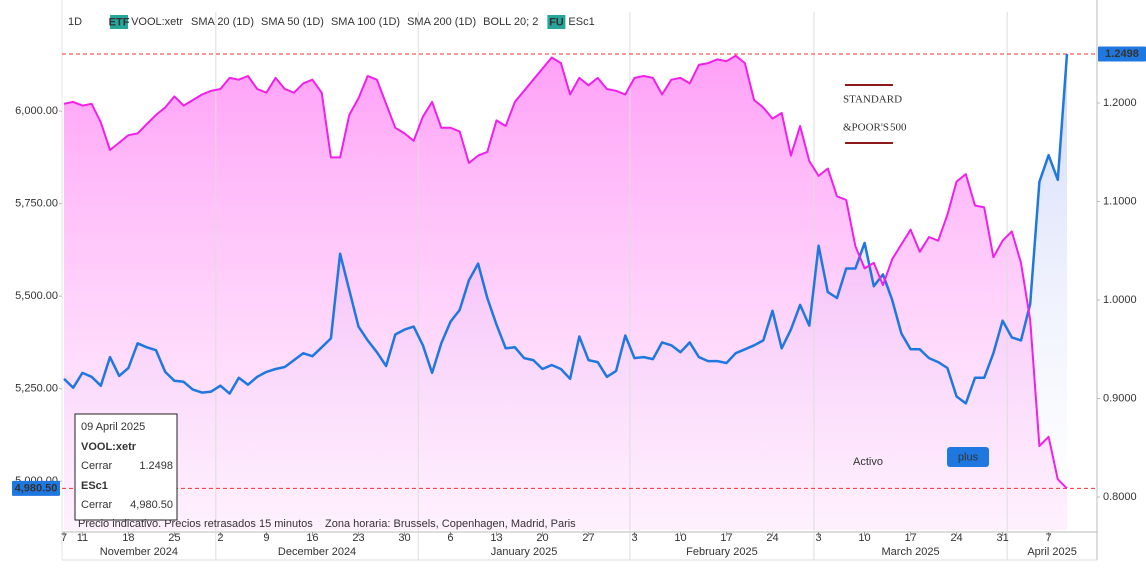 The width and height of the screenshot is (1146, 571). Describe the element at coordinates (496, 538) in the screenshot. I see `x-tick-label: 13` at that location.